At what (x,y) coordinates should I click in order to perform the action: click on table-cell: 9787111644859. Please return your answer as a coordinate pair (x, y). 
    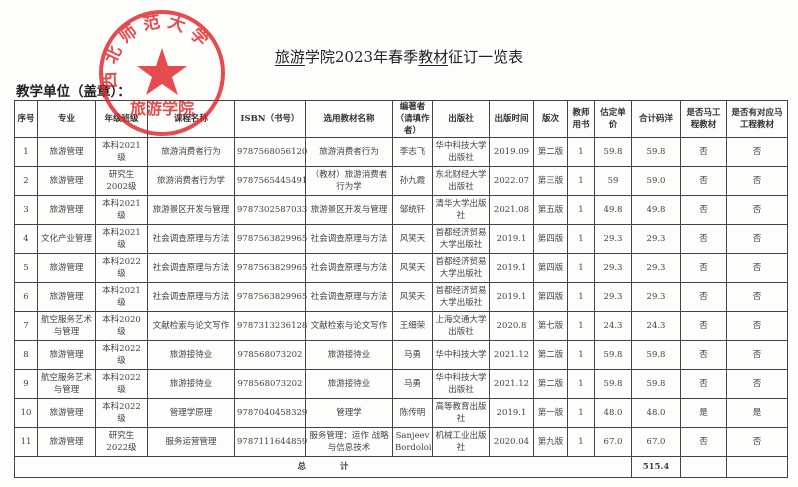
    Looking at the image, I should click on (270, 442).